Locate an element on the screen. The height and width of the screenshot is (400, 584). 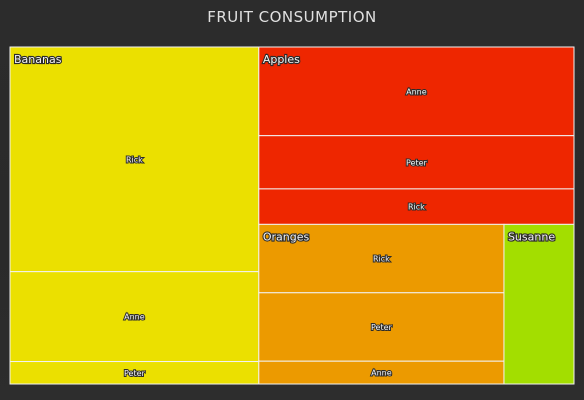
group-label: Susanne is located at coordinates (531, 236).